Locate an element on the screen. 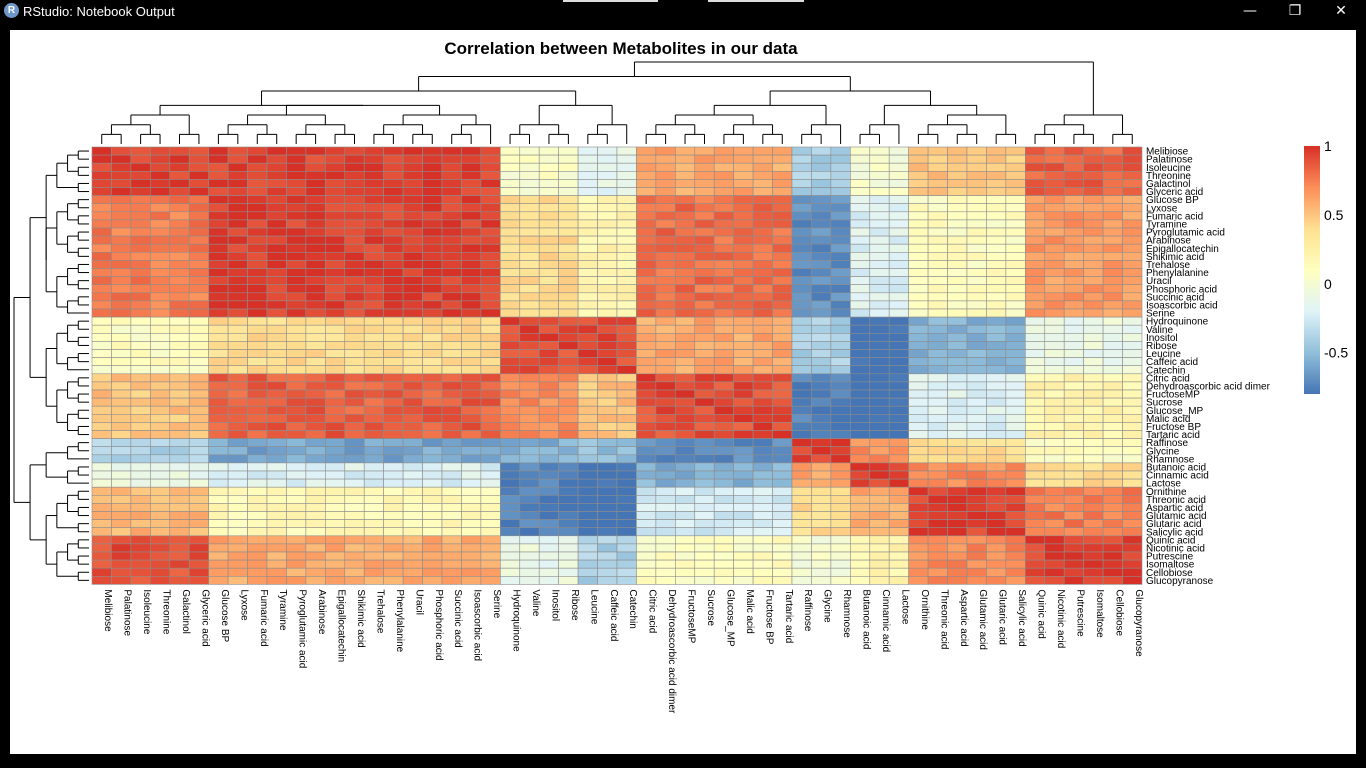 The width and height of the screenshot is (1366, 768). maximize-button: ❐ is located at coordinates (1295, 11).